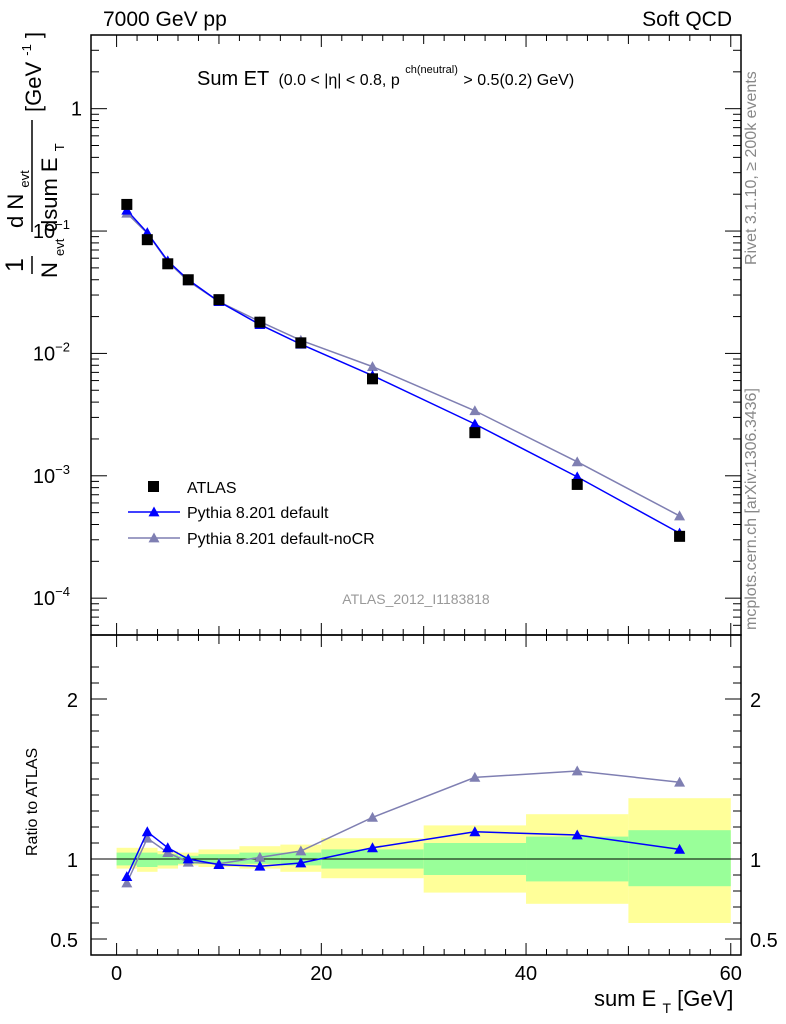  I want to click on legend-label-atlas: ATLAS, so click(212, 488).